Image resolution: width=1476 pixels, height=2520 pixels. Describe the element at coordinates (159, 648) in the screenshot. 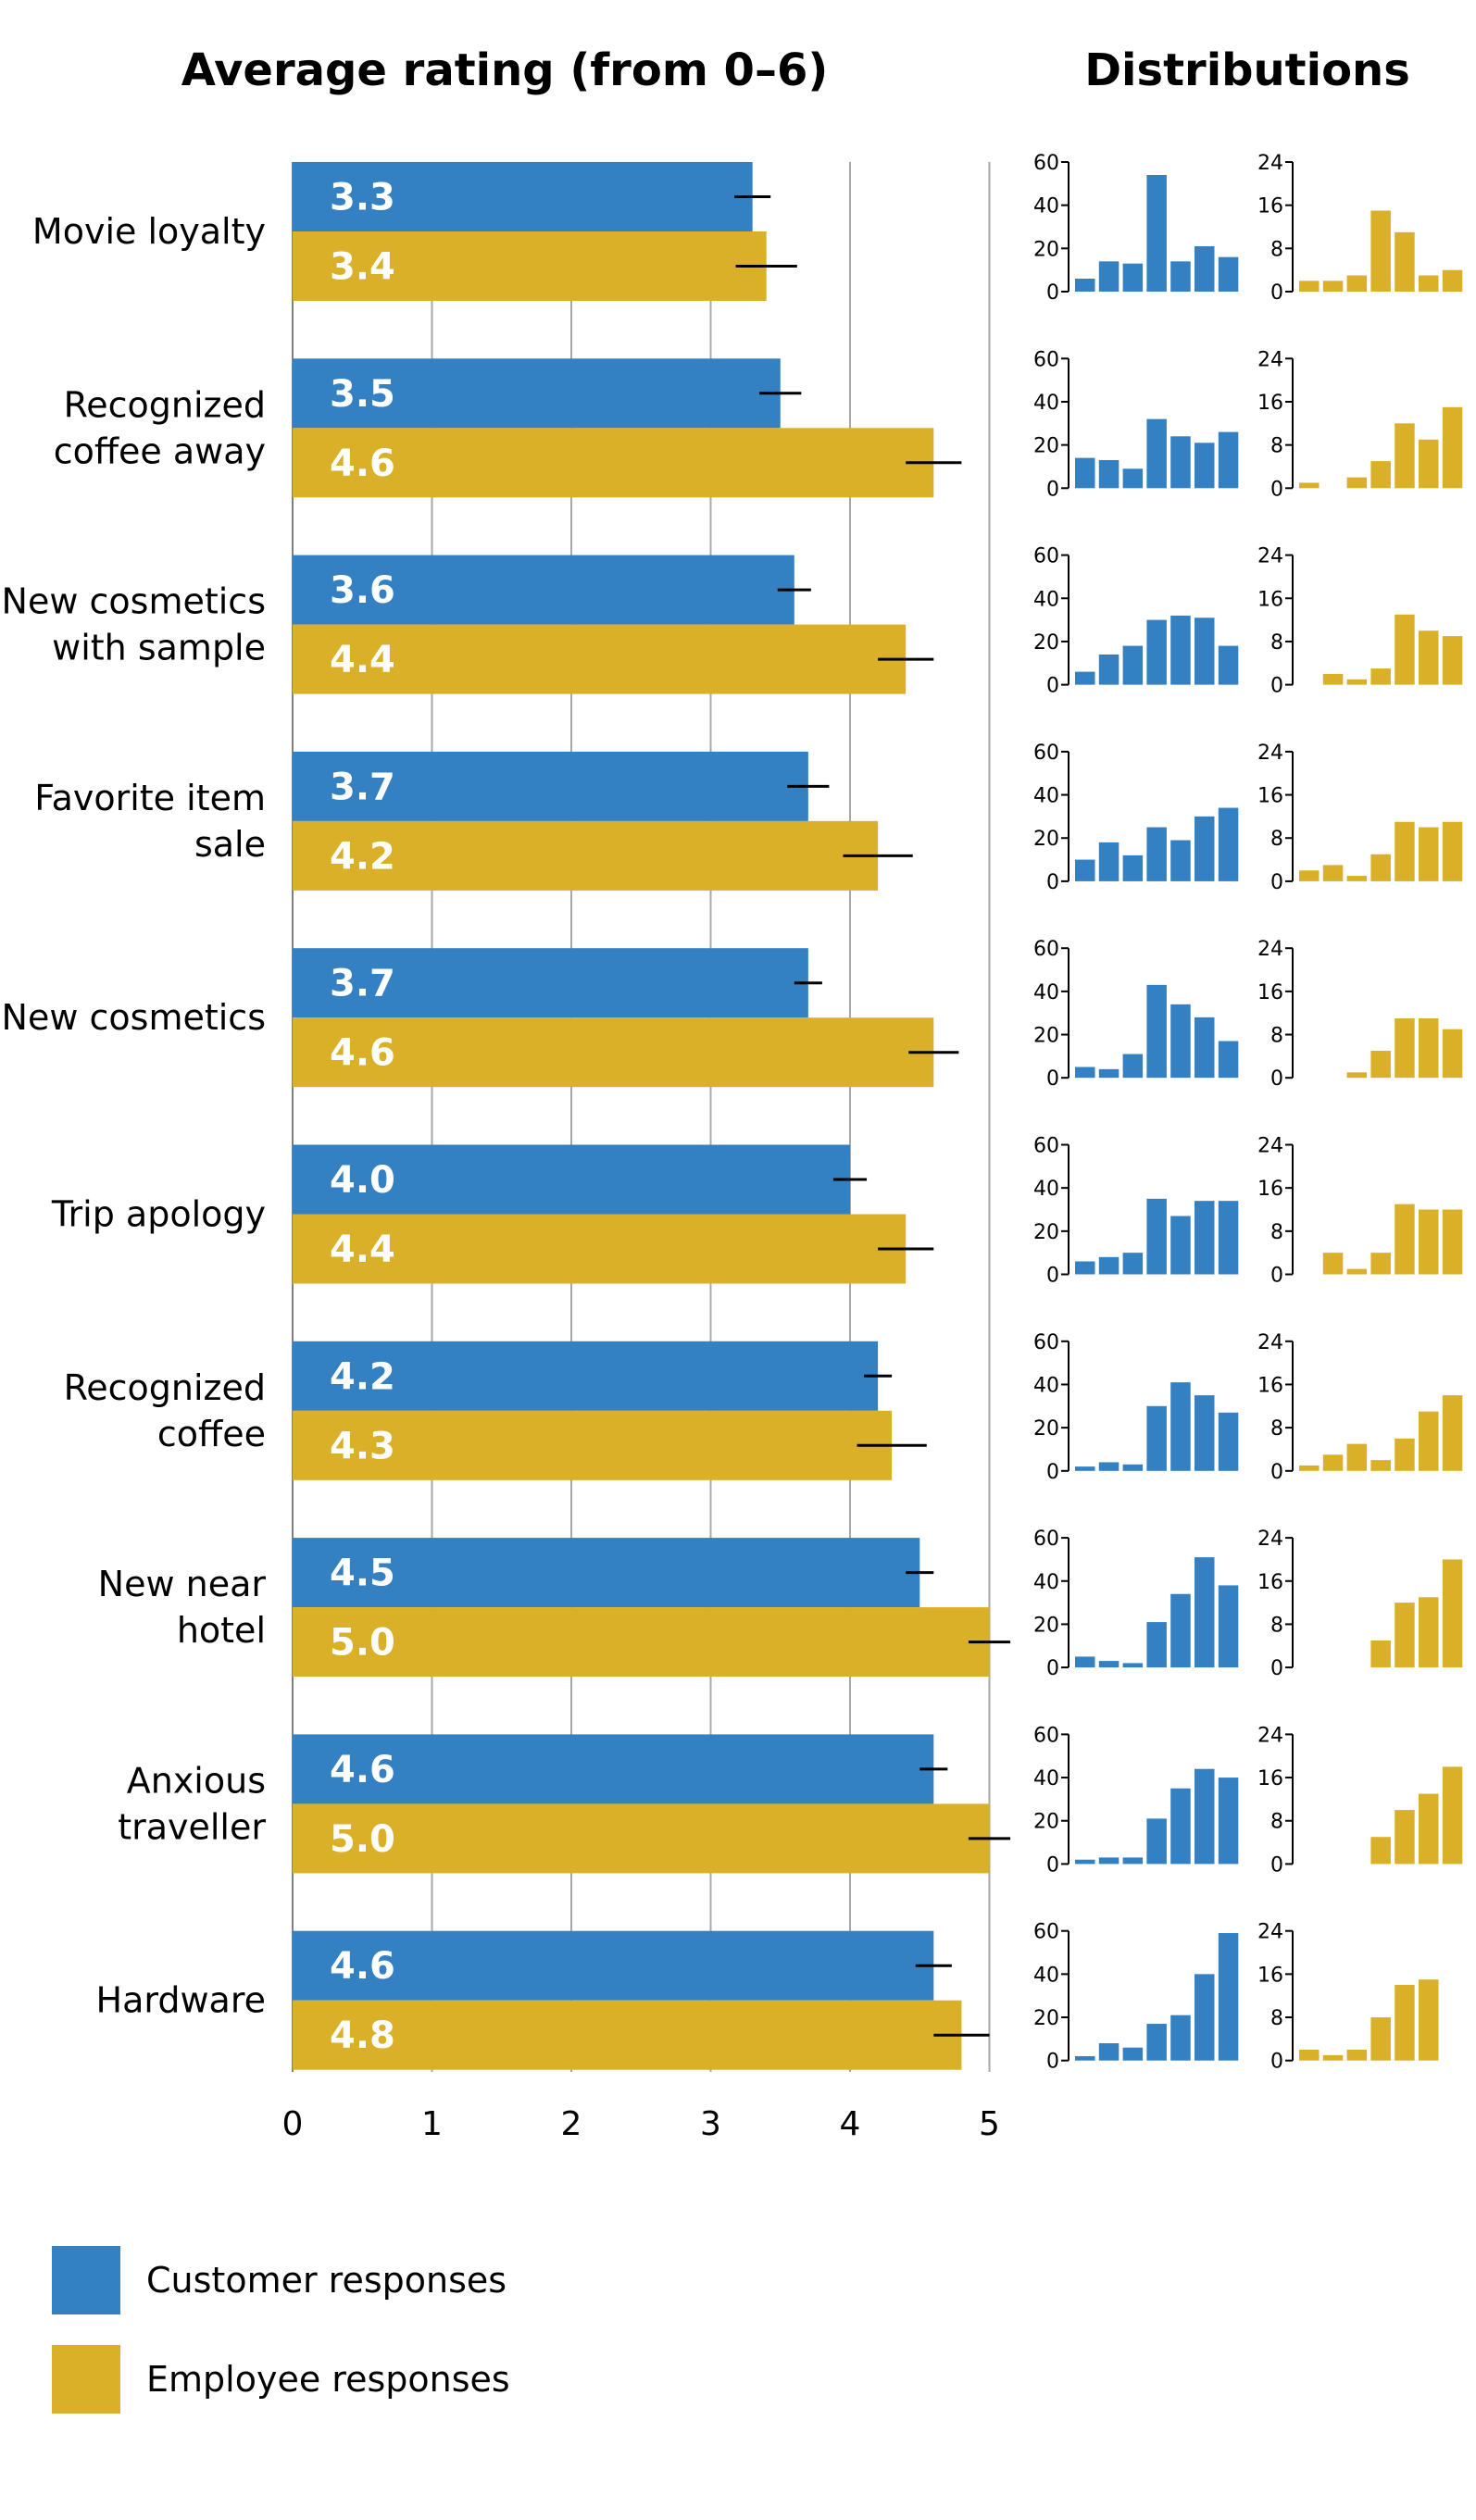

I see `category-label: with sample` at that location.